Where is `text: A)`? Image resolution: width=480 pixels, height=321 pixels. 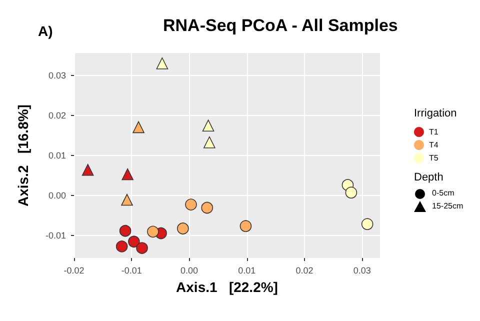
text: A) is located at coordinates (45, 31).